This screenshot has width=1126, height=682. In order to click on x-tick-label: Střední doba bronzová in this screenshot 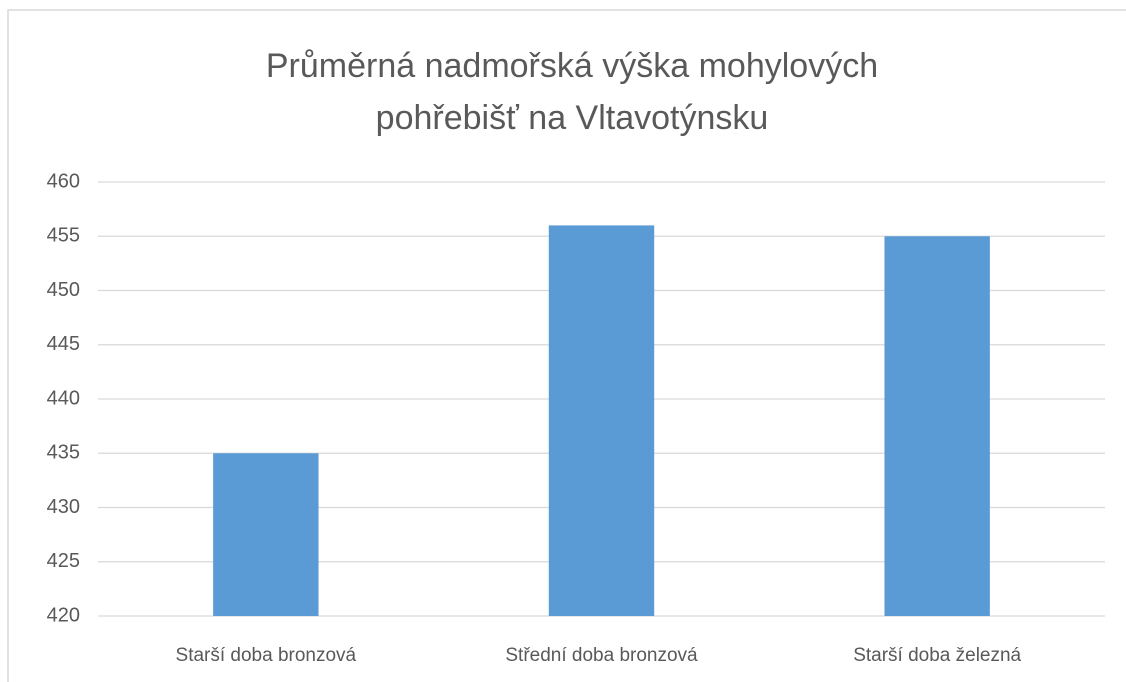, I will do `click(601, 655)`.